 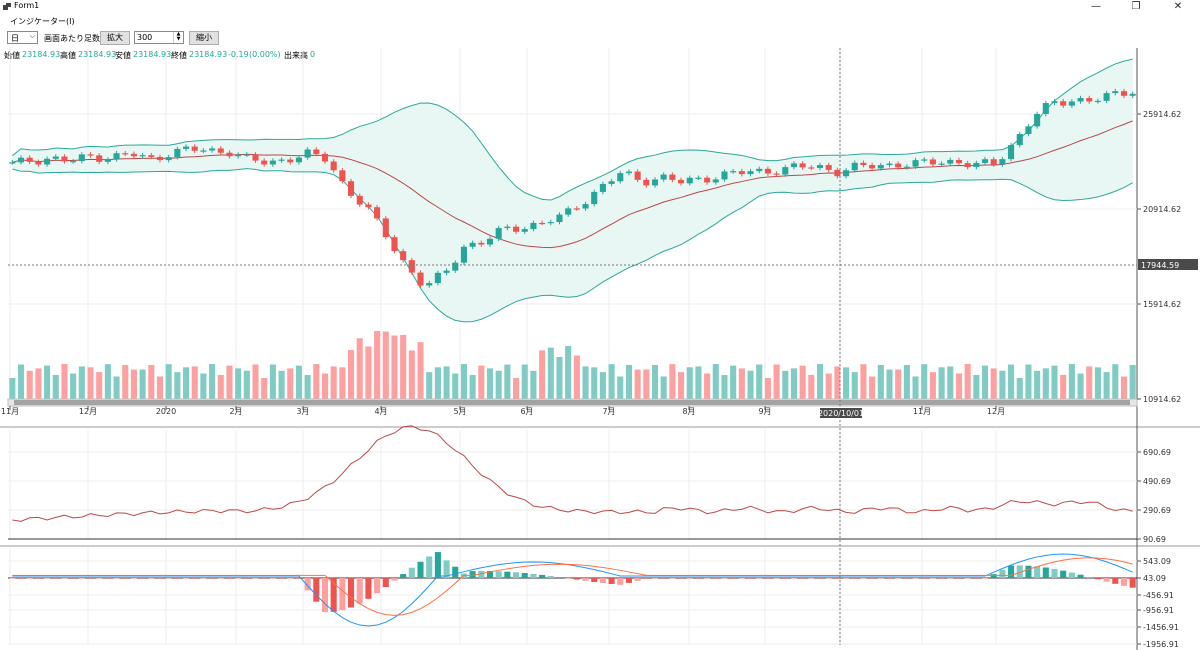 I want to click on crosshair-price-label: 17944.59, so click(x=1160, y=265).